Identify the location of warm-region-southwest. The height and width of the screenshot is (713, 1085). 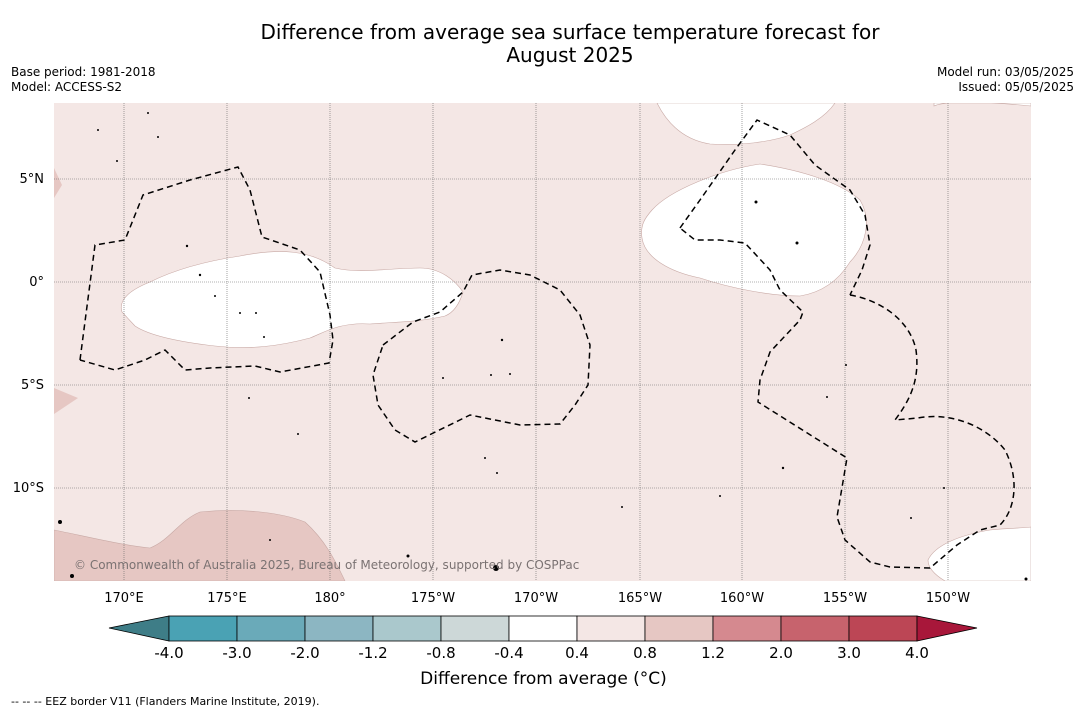
(200, 545).